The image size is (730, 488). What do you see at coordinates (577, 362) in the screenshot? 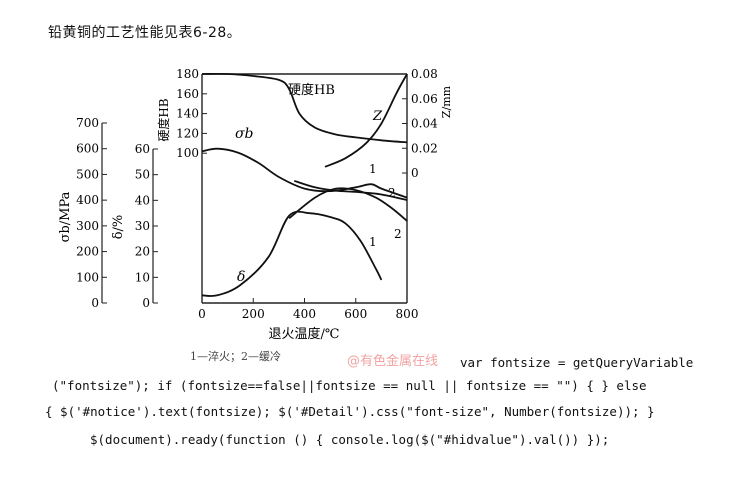
I see `code-line-1: var fontsize = getQueryVariable` at bounding box center [577, 362].